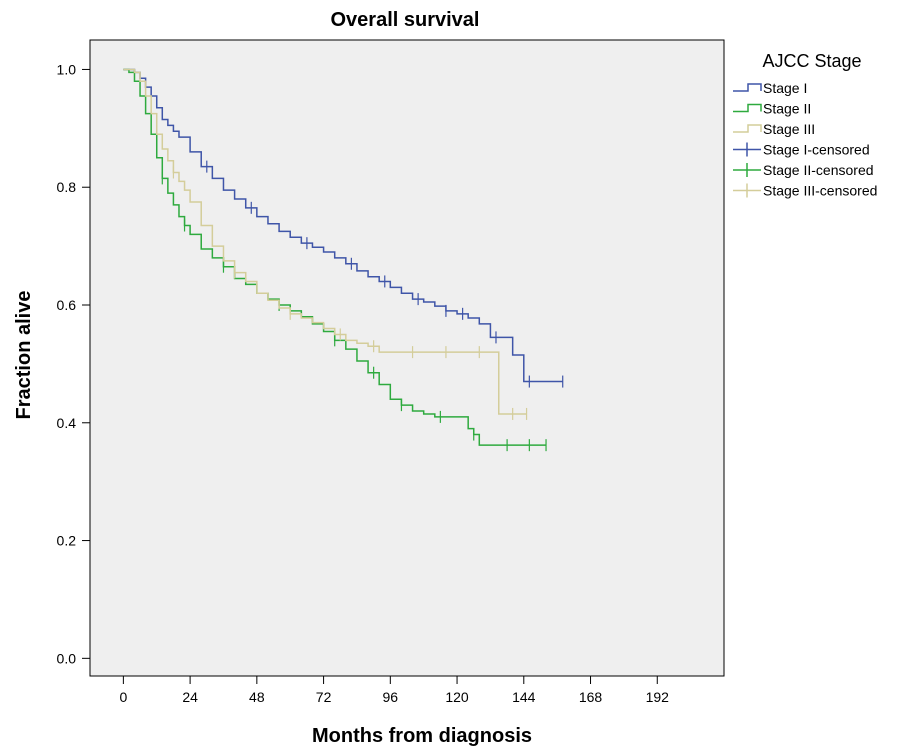 This screenshot has height=749, width=911. Describe the element at coordinates (73, 363) in the screenshot. I see `y-axis: 0.0 0.2 0.4 0.6 0.8 1.0` at that location.